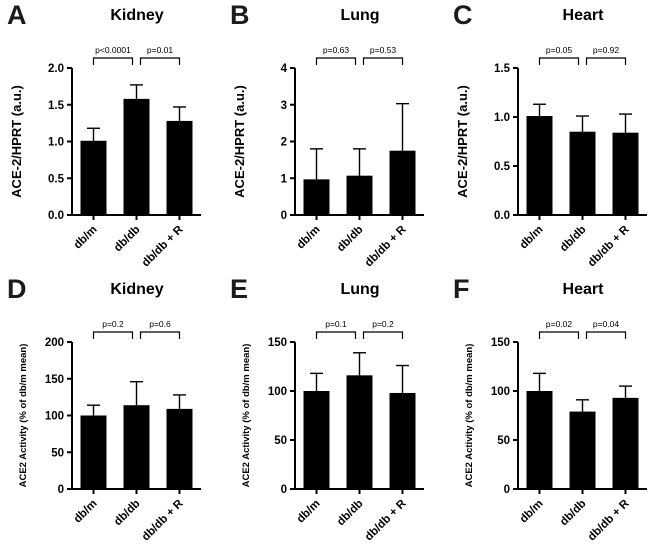  What do you see at coordinates (463, 15) in the screenshot?
I see `panel-letter: C` at bounding box center [463, 15].